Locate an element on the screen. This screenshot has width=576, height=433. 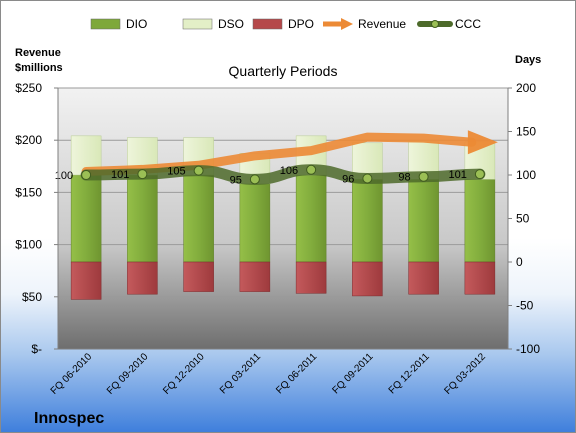
category-label: FQ 12-2011 is located at coordinates (409, 373).